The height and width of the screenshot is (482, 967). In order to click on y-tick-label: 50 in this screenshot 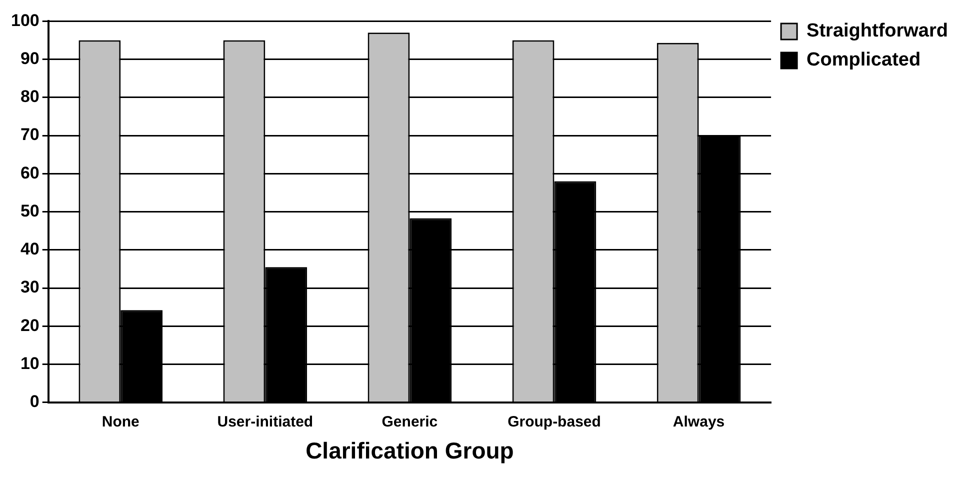, I will do `click(30, 210)`.